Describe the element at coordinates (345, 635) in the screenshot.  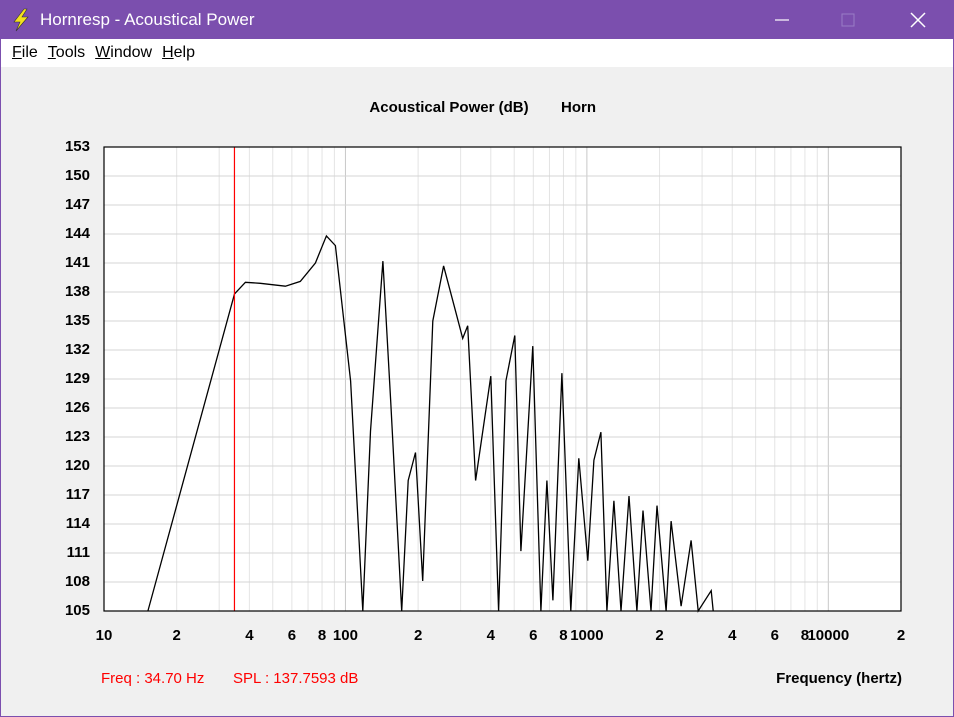
I see `x-tick-label: 100` at that location.